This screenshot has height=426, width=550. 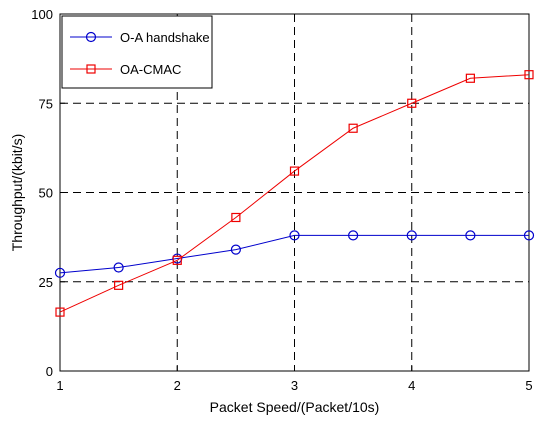 What do you see at coordinates (150, 69) in the screenshot?
I see `legend-label: OA-CMAC` at bounding box center [150, 69].